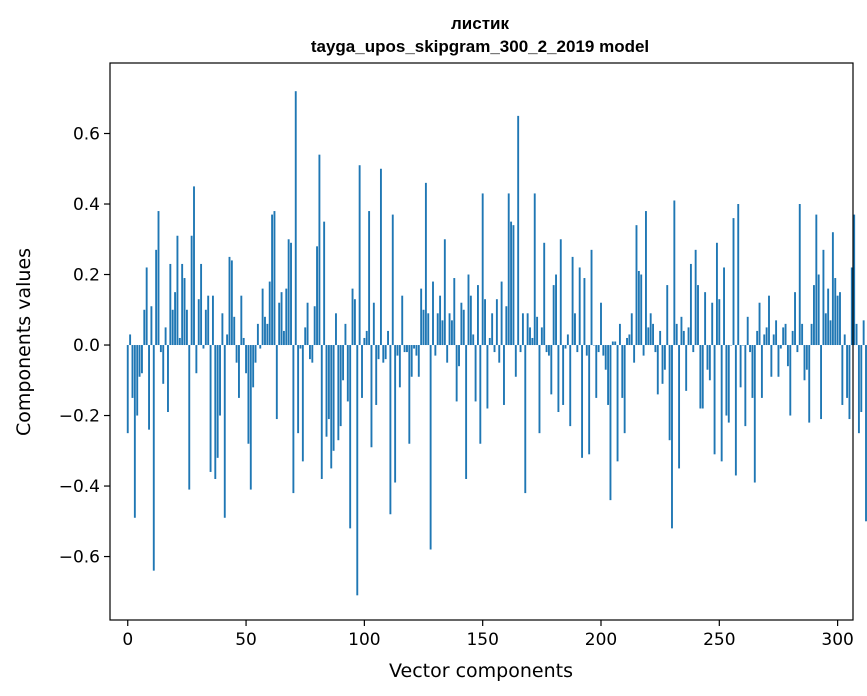  Describe the element at coordinates (79, 558) in the screenshot. I see `y-tick-label: −0.6` at that location.